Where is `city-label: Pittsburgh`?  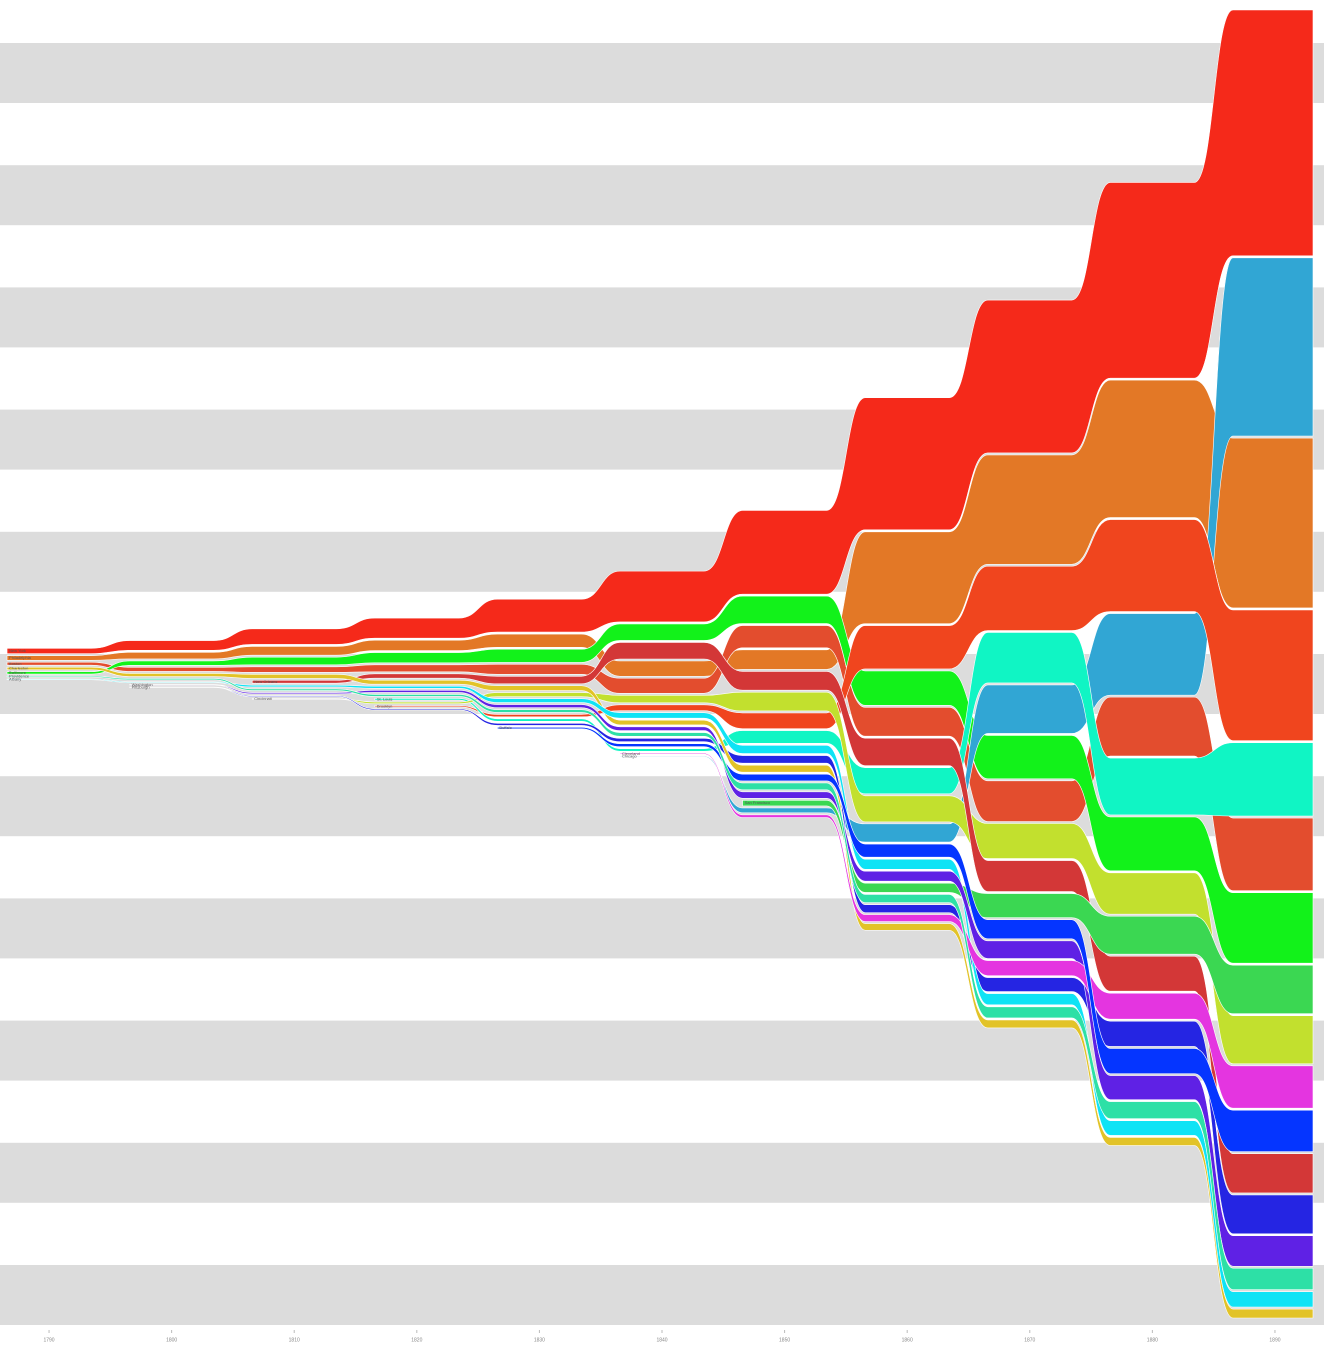
city-label: Pittsburgh is located at coordinates (141, 686).